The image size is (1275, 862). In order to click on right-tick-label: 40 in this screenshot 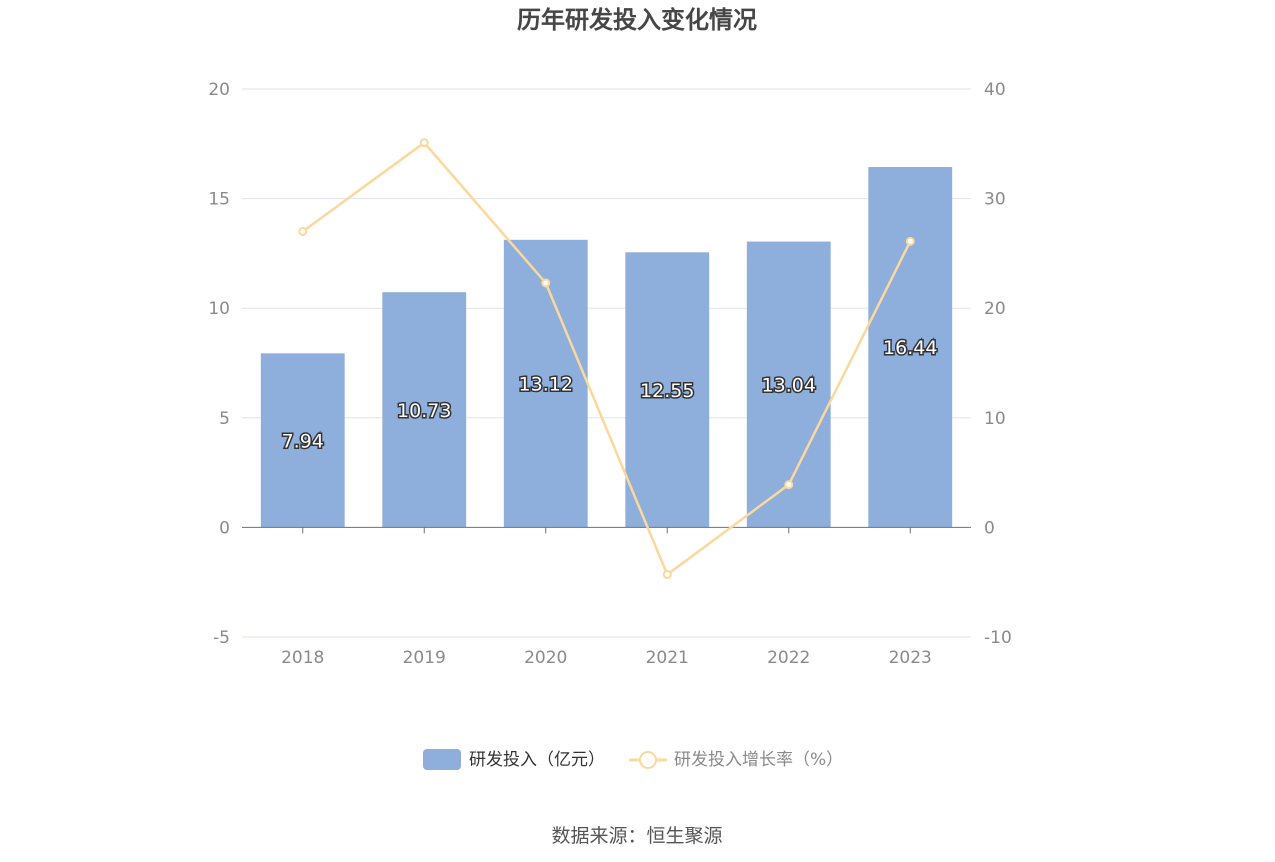, I will do `click(995, 90)`.